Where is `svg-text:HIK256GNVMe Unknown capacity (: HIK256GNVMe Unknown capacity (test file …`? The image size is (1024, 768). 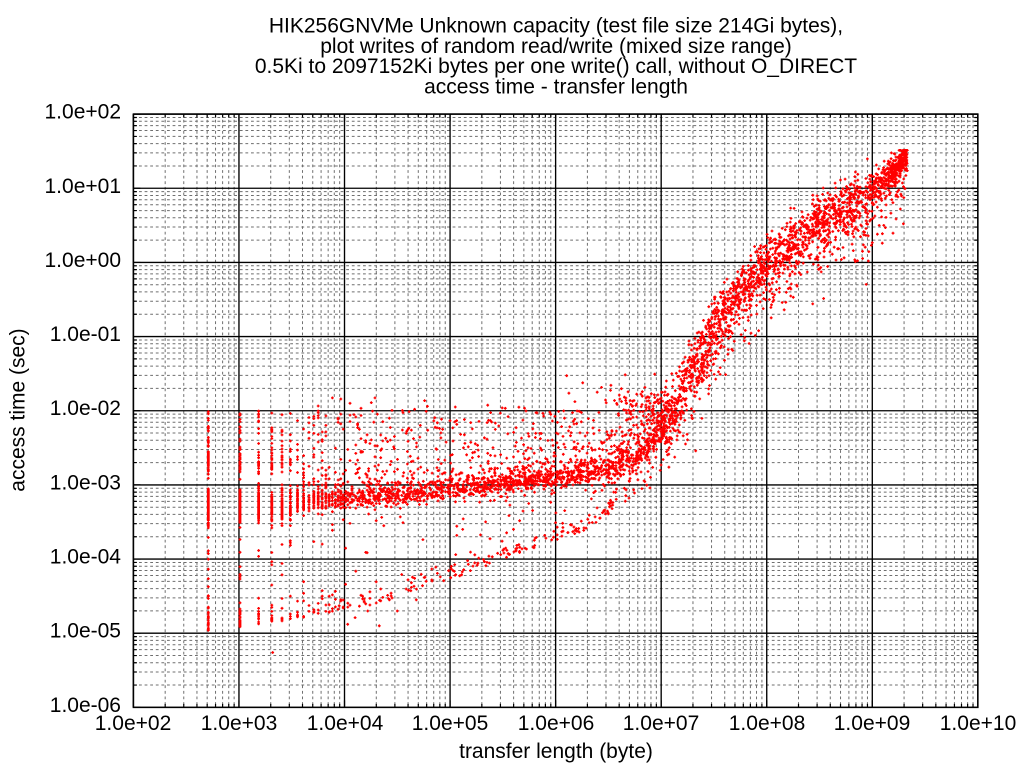 svg-text:HIK256GNVMe Unknown capacity (: HIK256GNVMe Unknown capacity (test file … is located at coordinates (556, 26).